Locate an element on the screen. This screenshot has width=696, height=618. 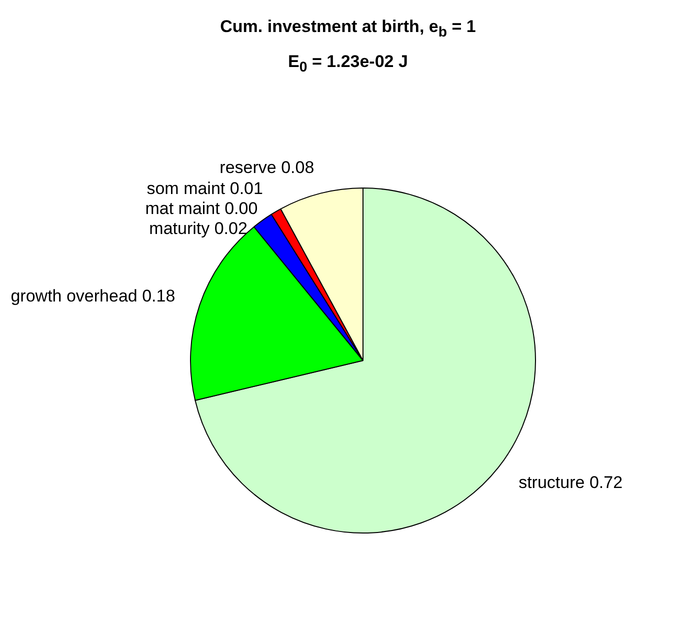
slice-label: growth overhead 0.18 is located at coordinates (93, 296).